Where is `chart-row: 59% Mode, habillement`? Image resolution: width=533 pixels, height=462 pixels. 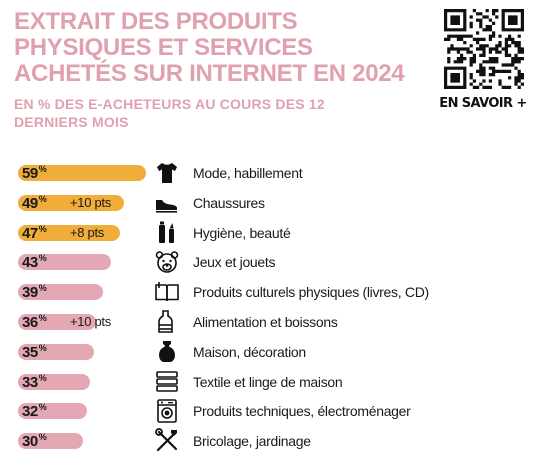
chart-row: 59% Mode, habillement is located at coordinates (266, 173).